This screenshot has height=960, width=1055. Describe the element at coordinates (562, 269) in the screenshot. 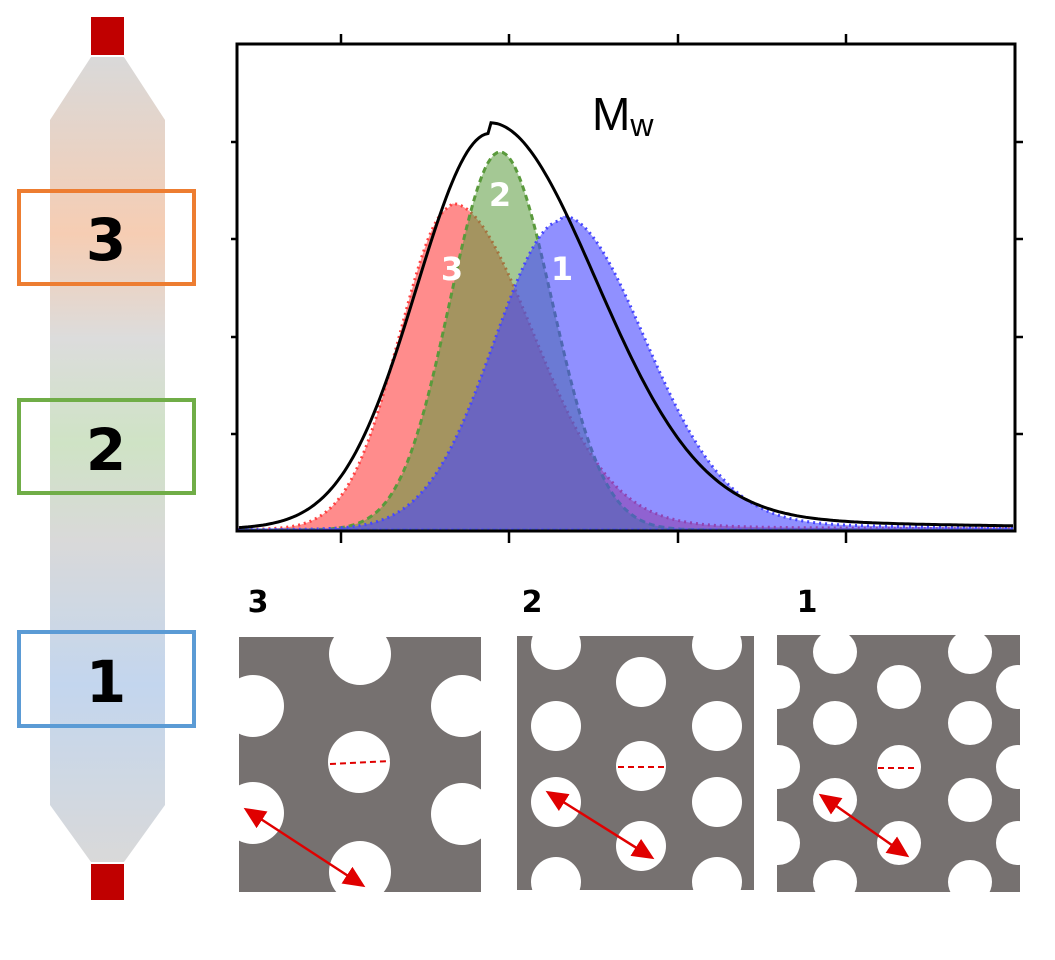

I see `peak-label-zone1: 1` at that location.